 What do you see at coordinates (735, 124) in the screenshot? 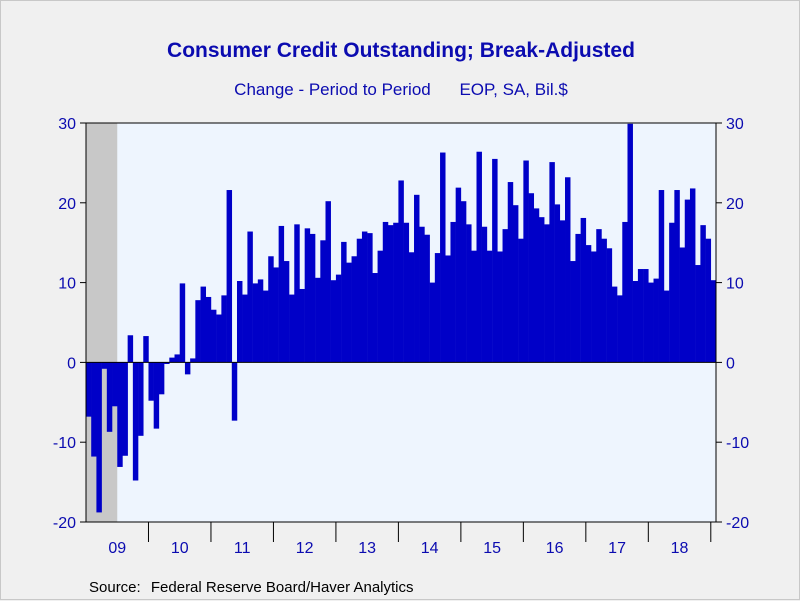
I see `y-tick-label-right: 30` at bounding box center [735, 124].